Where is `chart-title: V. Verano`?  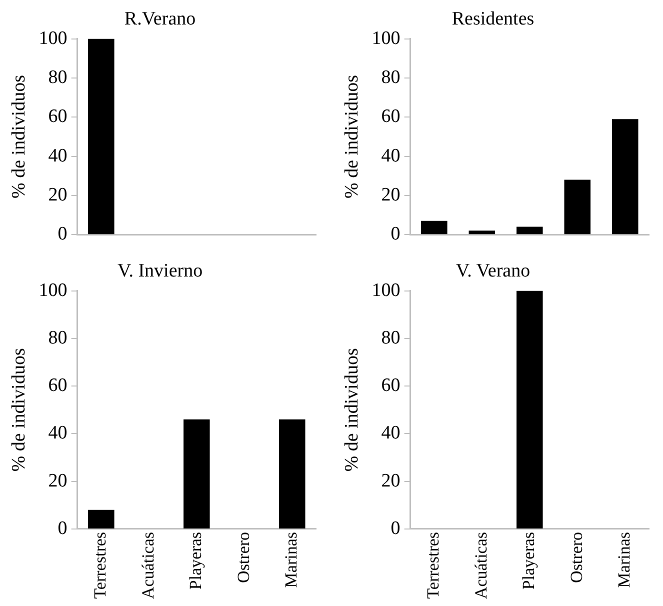 chart-title: V. Verano is located at coordinates (493, 271).